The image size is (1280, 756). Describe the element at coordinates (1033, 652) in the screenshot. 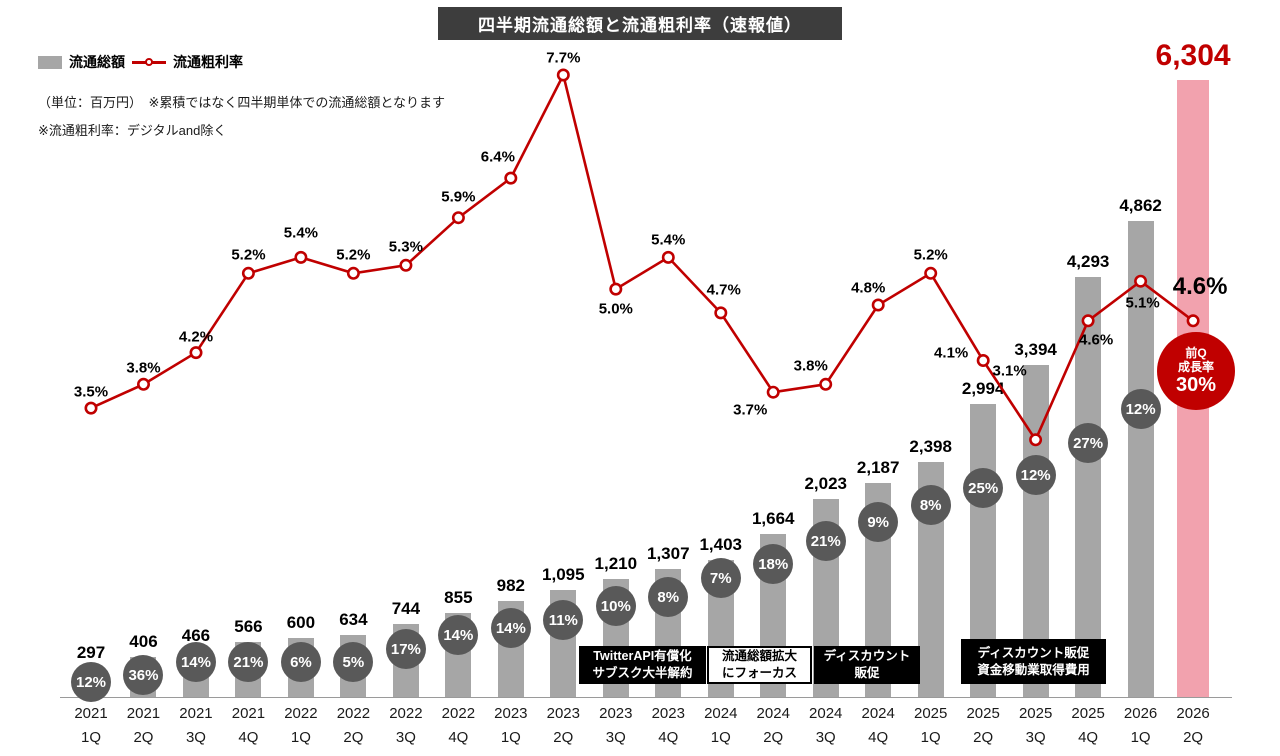

I see `annotation-text: ディスカウント販促` at that location.